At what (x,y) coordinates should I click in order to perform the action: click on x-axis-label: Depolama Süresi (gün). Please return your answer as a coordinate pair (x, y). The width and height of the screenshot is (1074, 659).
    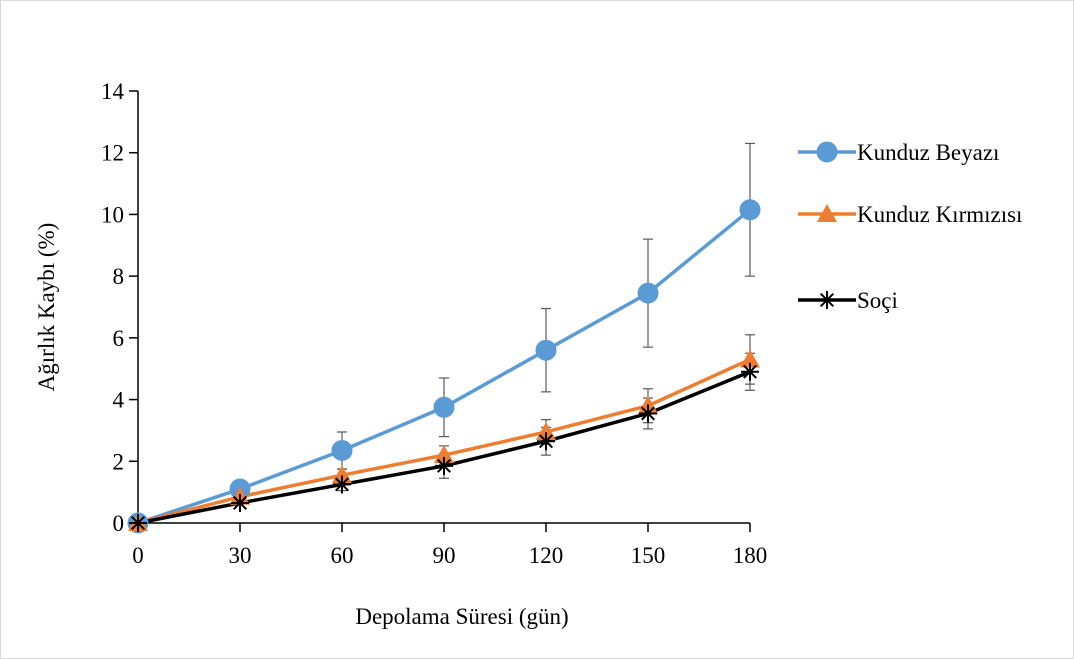
    Looking at the image, I should click on (461, 616).